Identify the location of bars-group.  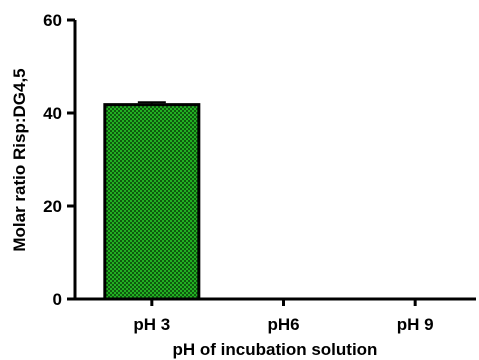
(152, 201).